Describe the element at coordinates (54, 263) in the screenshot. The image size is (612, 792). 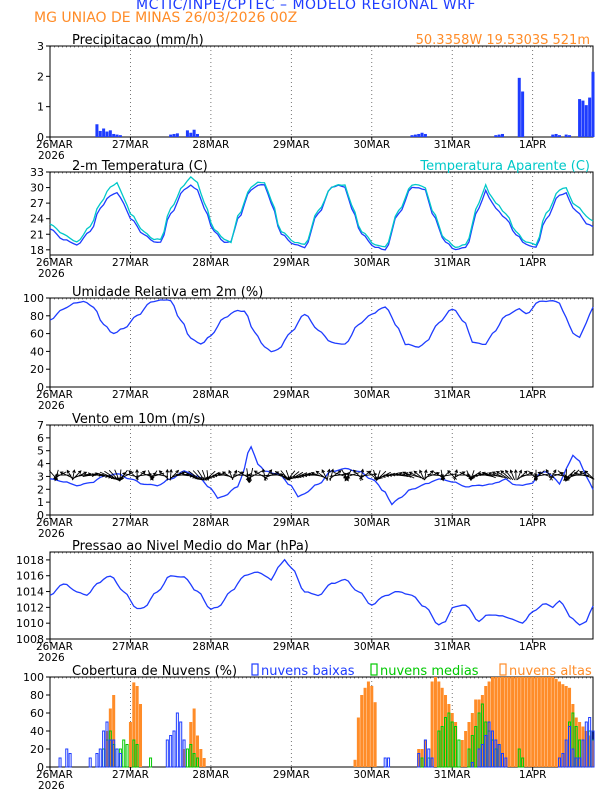
I see `x-tick-label: 26MAR` at that location.